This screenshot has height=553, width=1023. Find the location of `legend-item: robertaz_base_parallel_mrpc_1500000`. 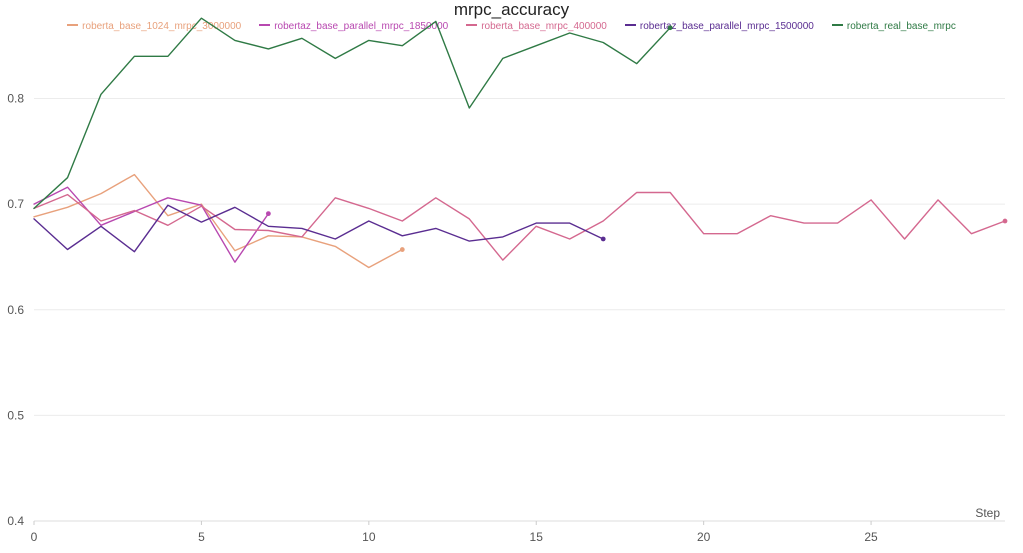

legend-item: robertaz_base_parallel_mrpc_1500000 is located at coordinates (719, 26).